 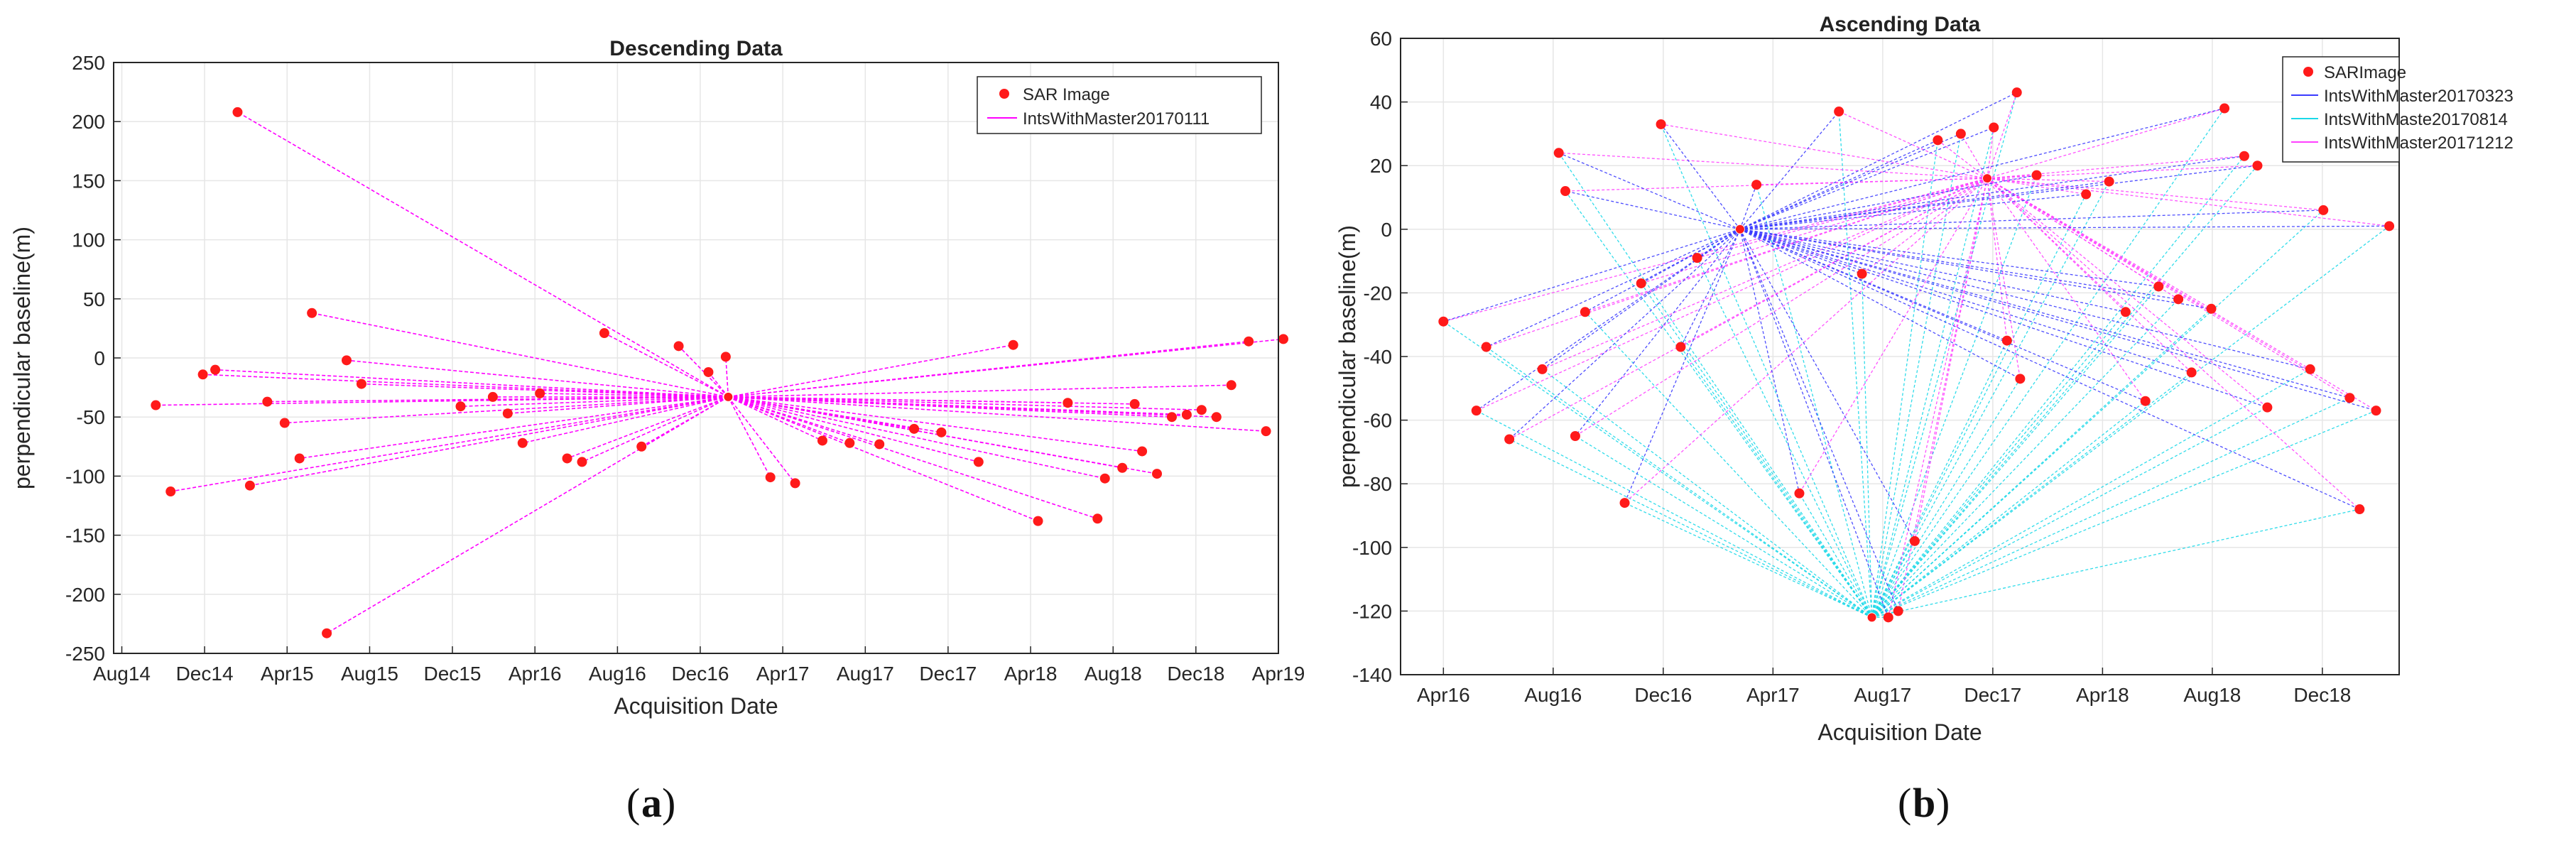 I want to click on legend-box-a, so click(x=1119, y=105).